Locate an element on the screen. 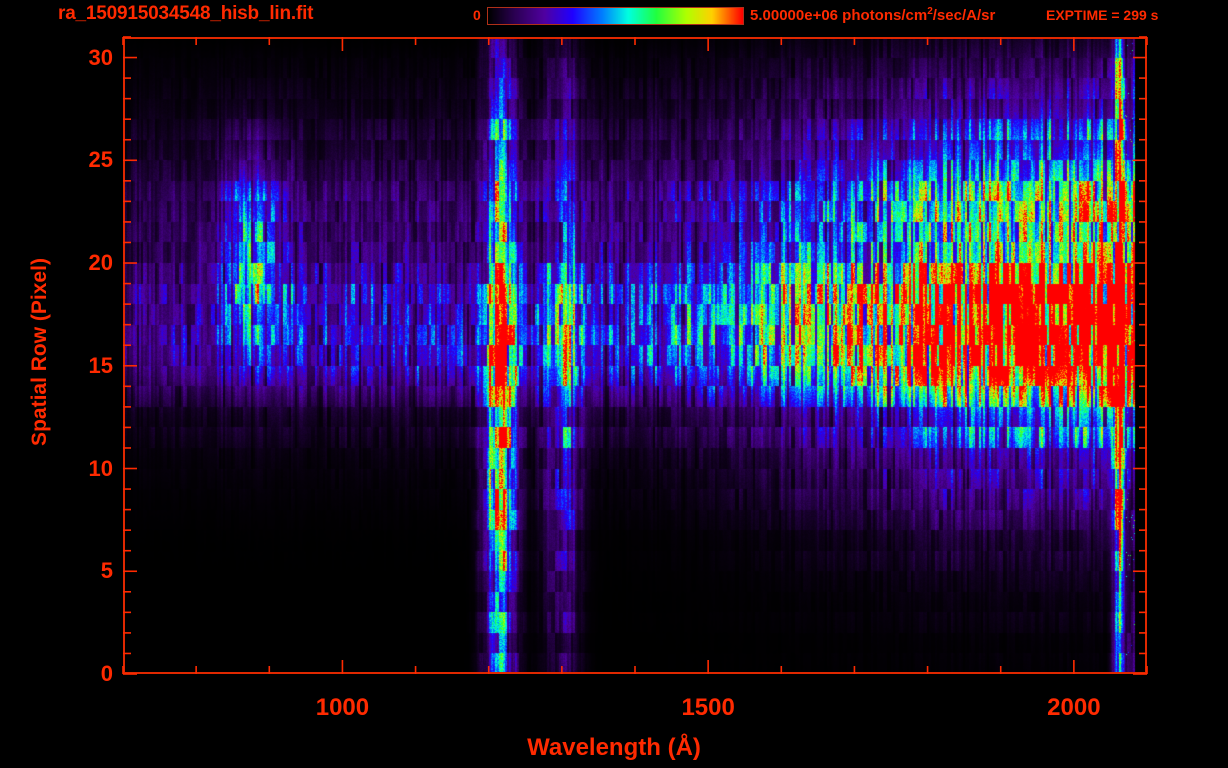  colorbar-units-exponent: 2 is located at coordinates (930, 11).